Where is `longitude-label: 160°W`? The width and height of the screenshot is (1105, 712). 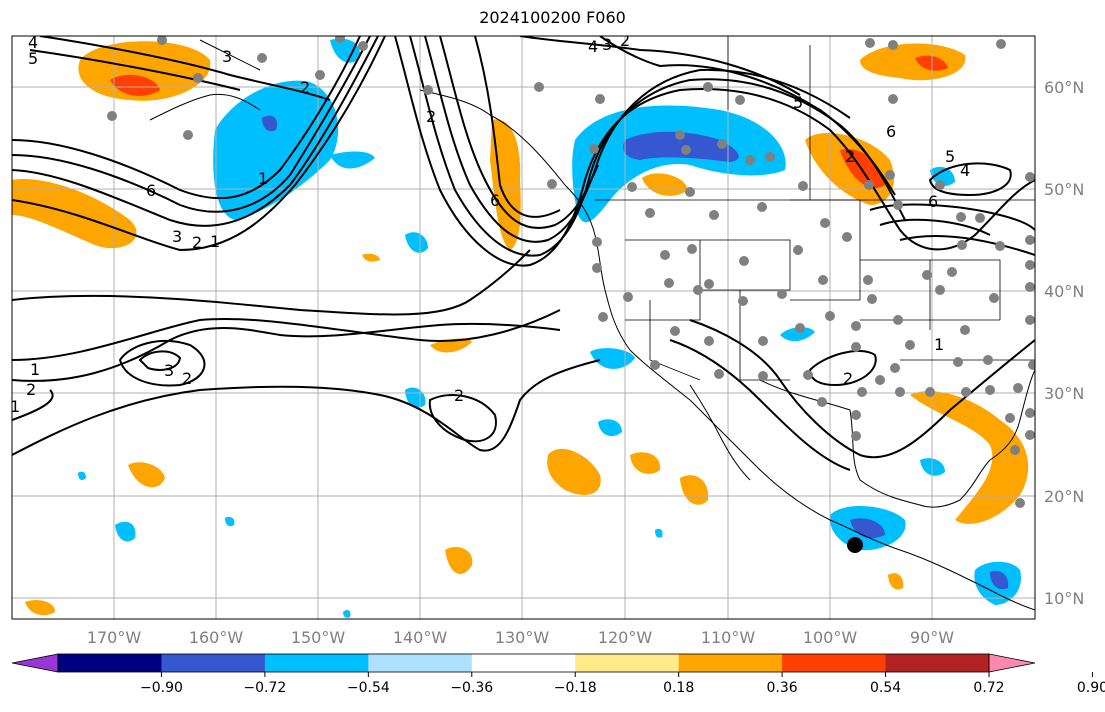
longitude-label: 160°W is located at coordinates (216, 637).